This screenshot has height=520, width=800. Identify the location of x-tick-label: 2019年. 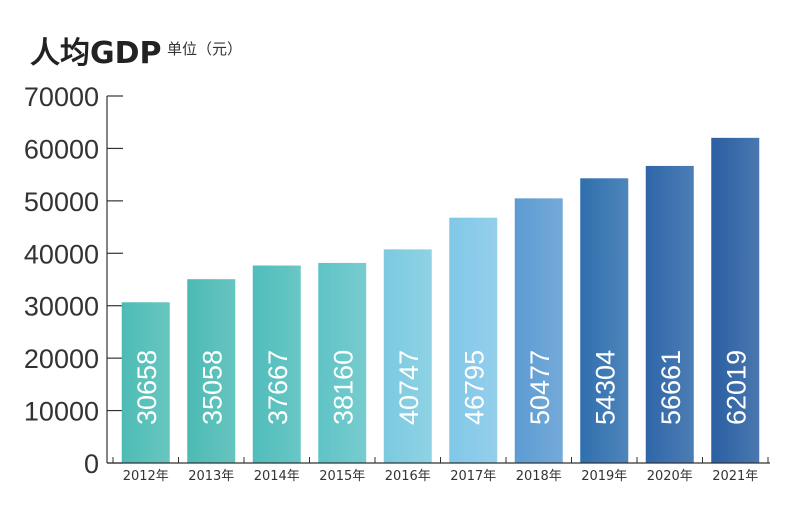
(604, 476).